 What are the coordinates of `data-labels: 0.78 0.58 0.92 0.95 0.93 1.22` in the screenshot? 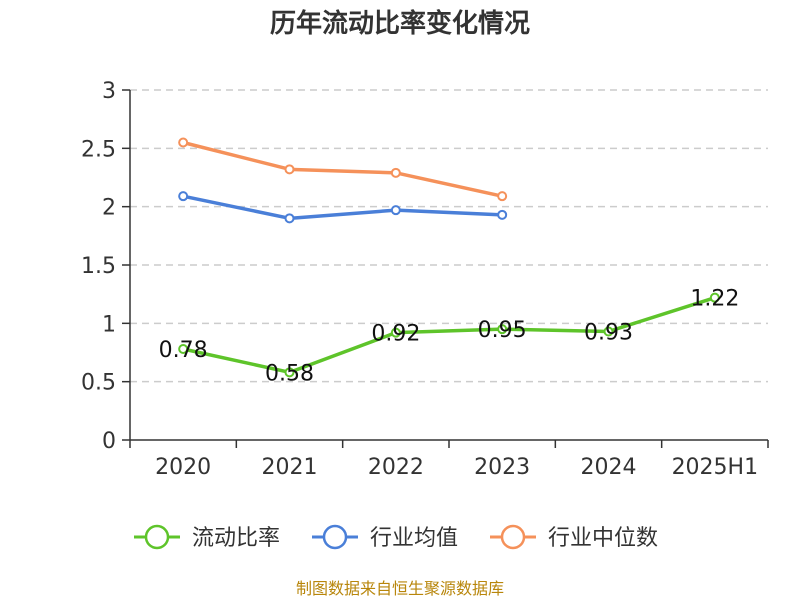 It's located at (449, 337).